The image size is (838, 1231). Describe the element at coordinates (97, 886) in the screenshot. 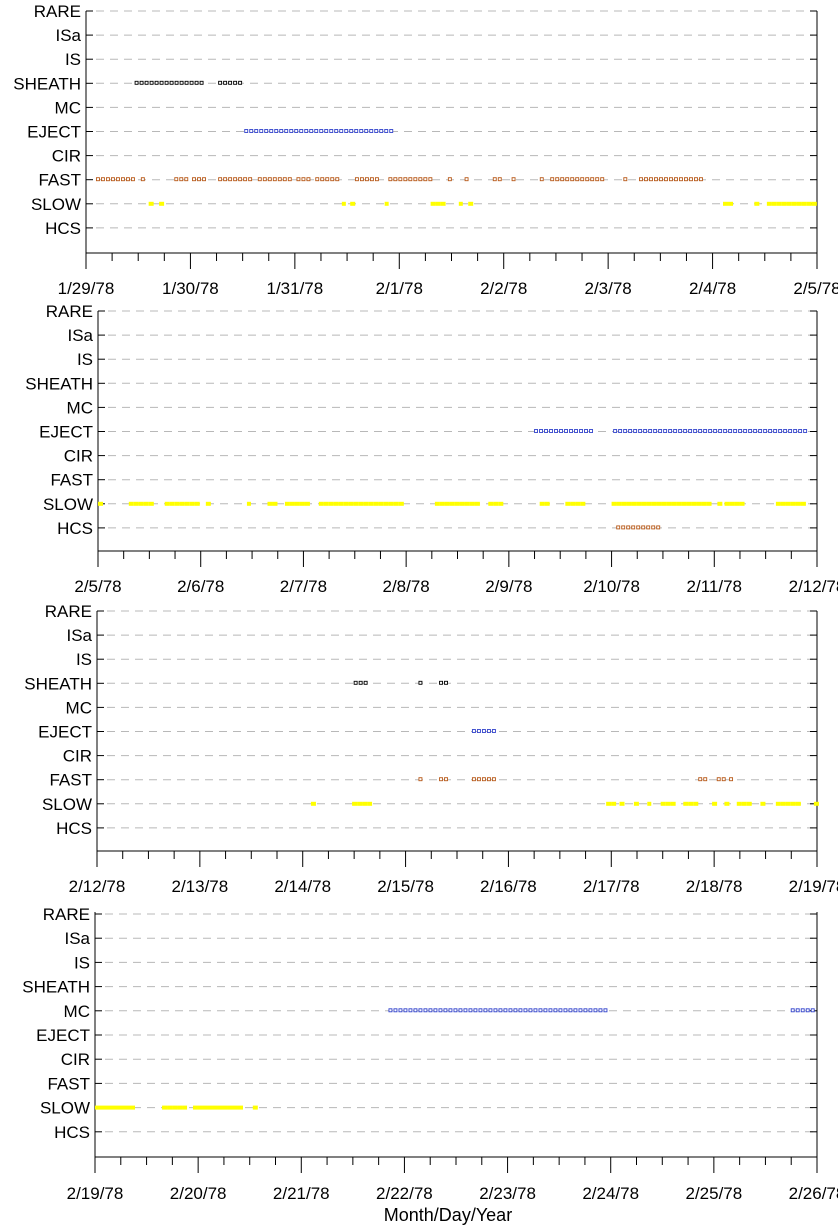

I see `date-tick-label: 2/12/78` at that location.